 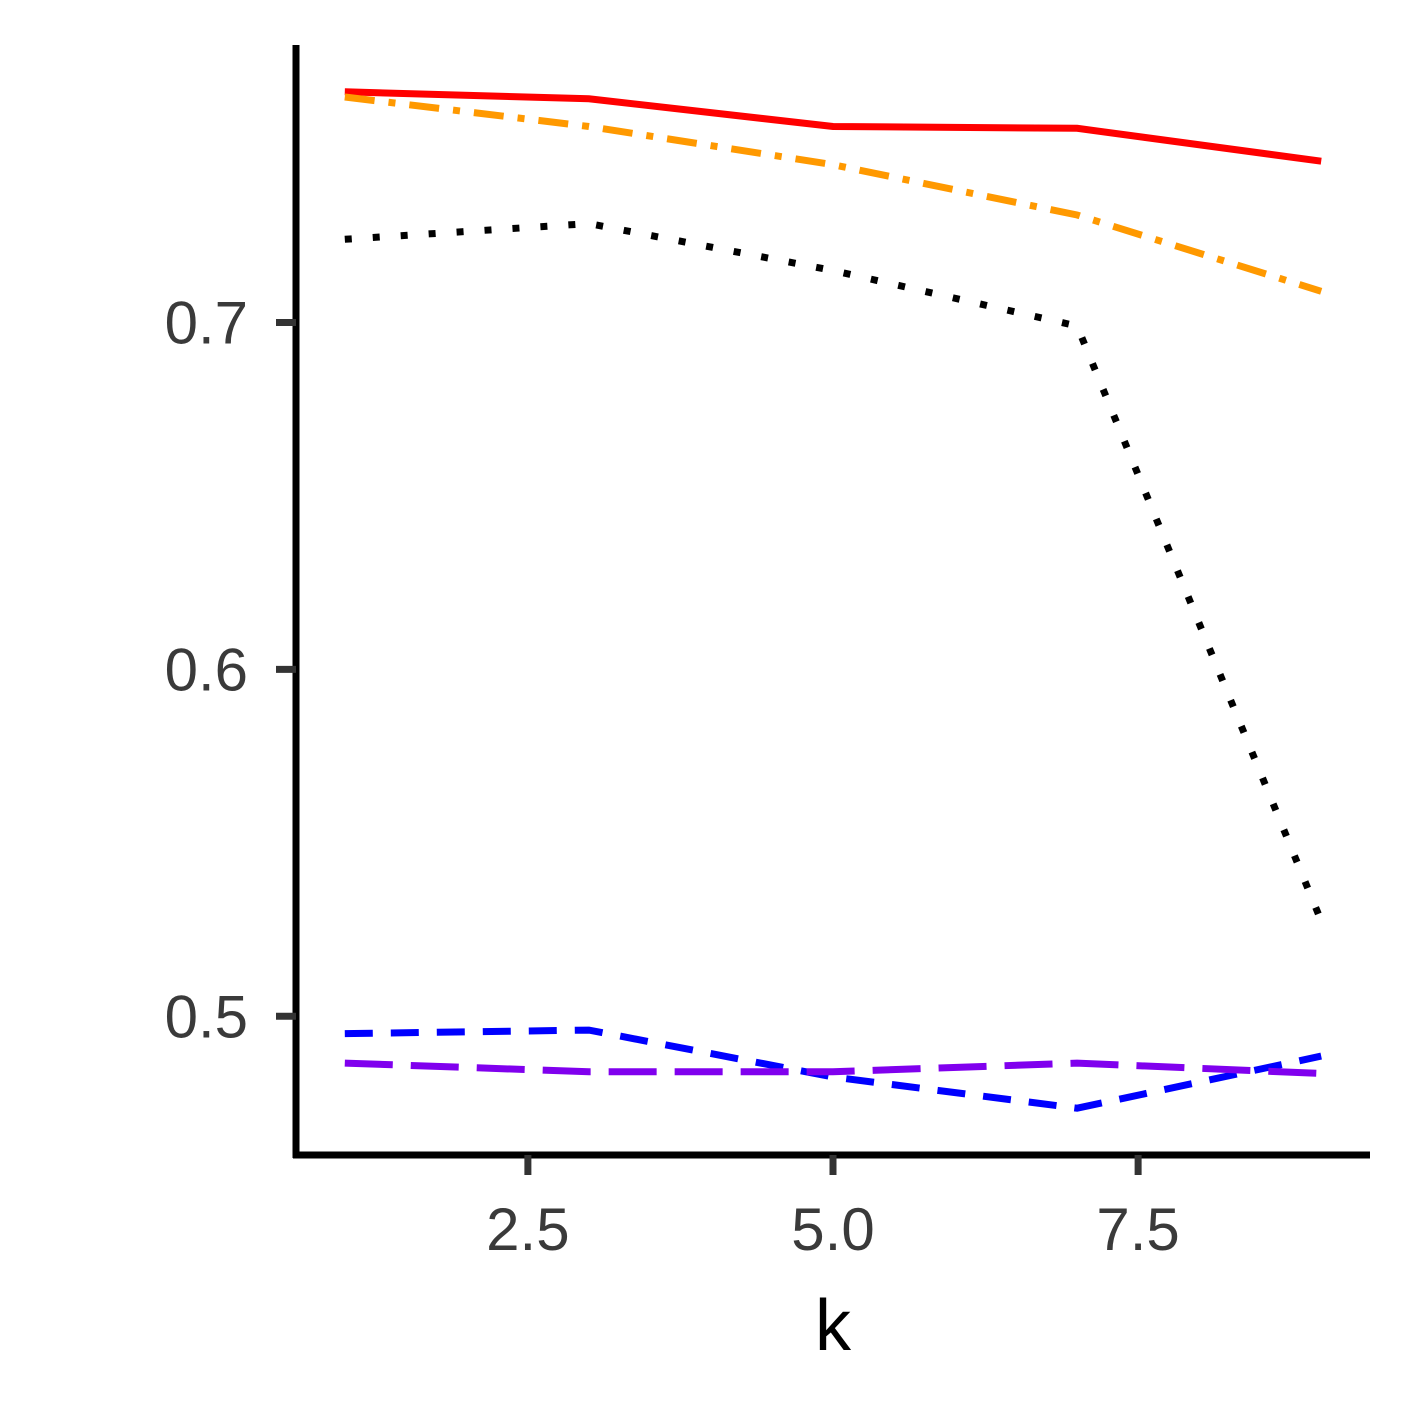 What do you see at coordinates (1137, 1229) in the screenshot?
I see `x-tick-label: 7.5` at bounding box center [1137, 1229].